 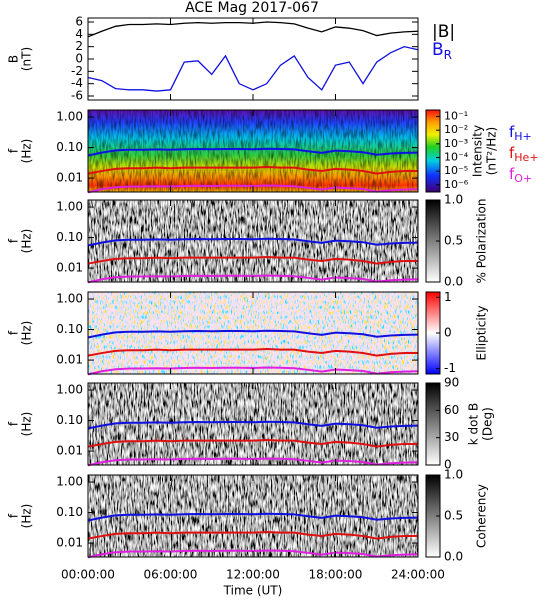 I want to click on x-tick-label: 00:00:00, so click(x=88, y=575).